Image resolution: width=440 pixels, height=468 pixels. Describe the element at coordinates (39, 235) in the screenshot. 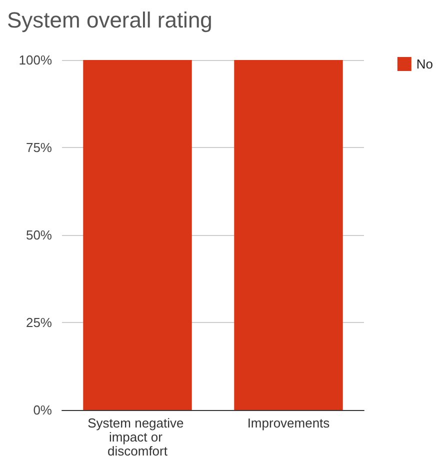

I see `y-tick-label: 50%` at that location.